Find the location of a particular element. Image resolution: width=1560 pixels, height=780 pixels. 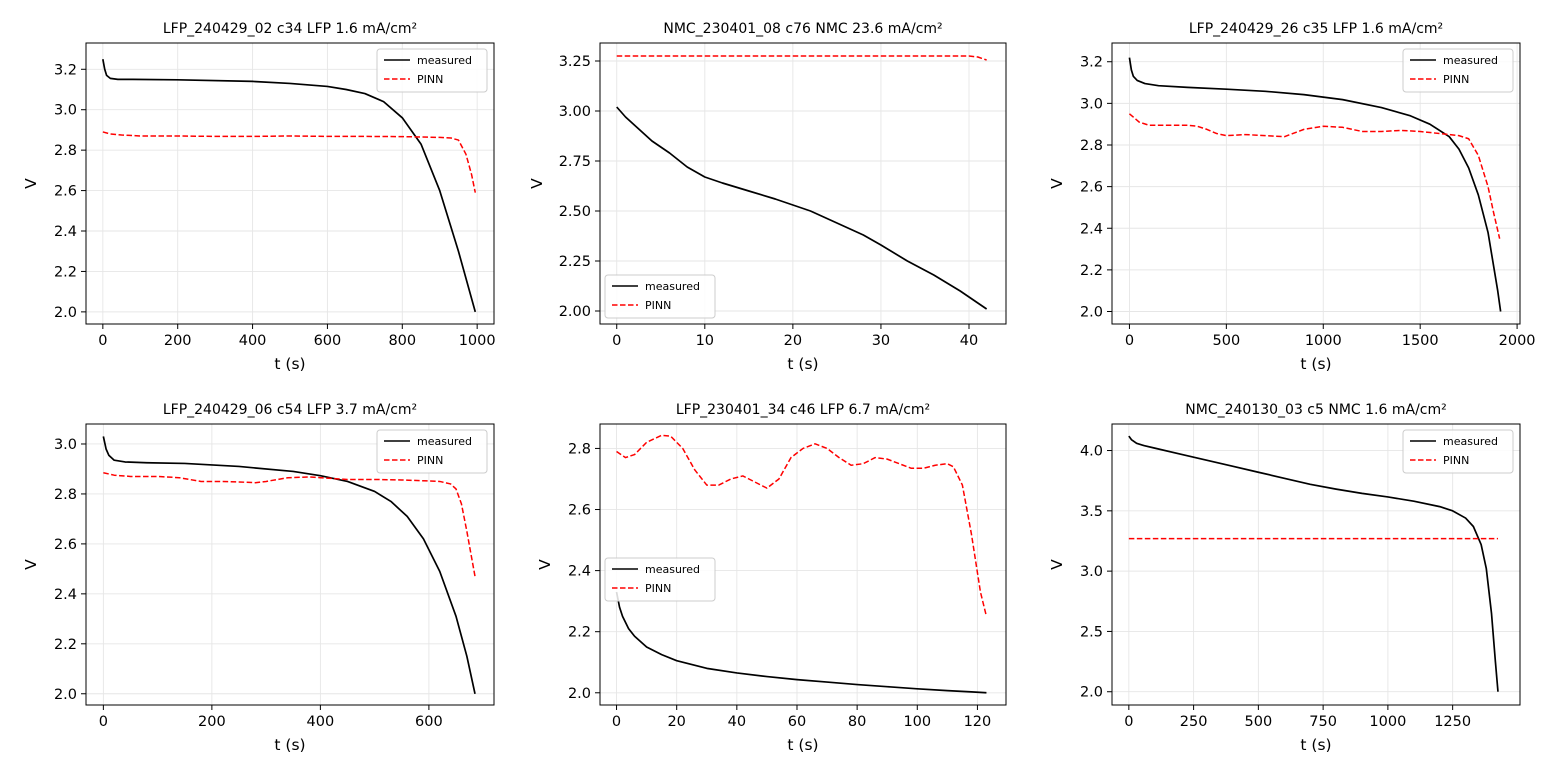

x-tick-label: 1500 is located at coordinates (1420, 341).